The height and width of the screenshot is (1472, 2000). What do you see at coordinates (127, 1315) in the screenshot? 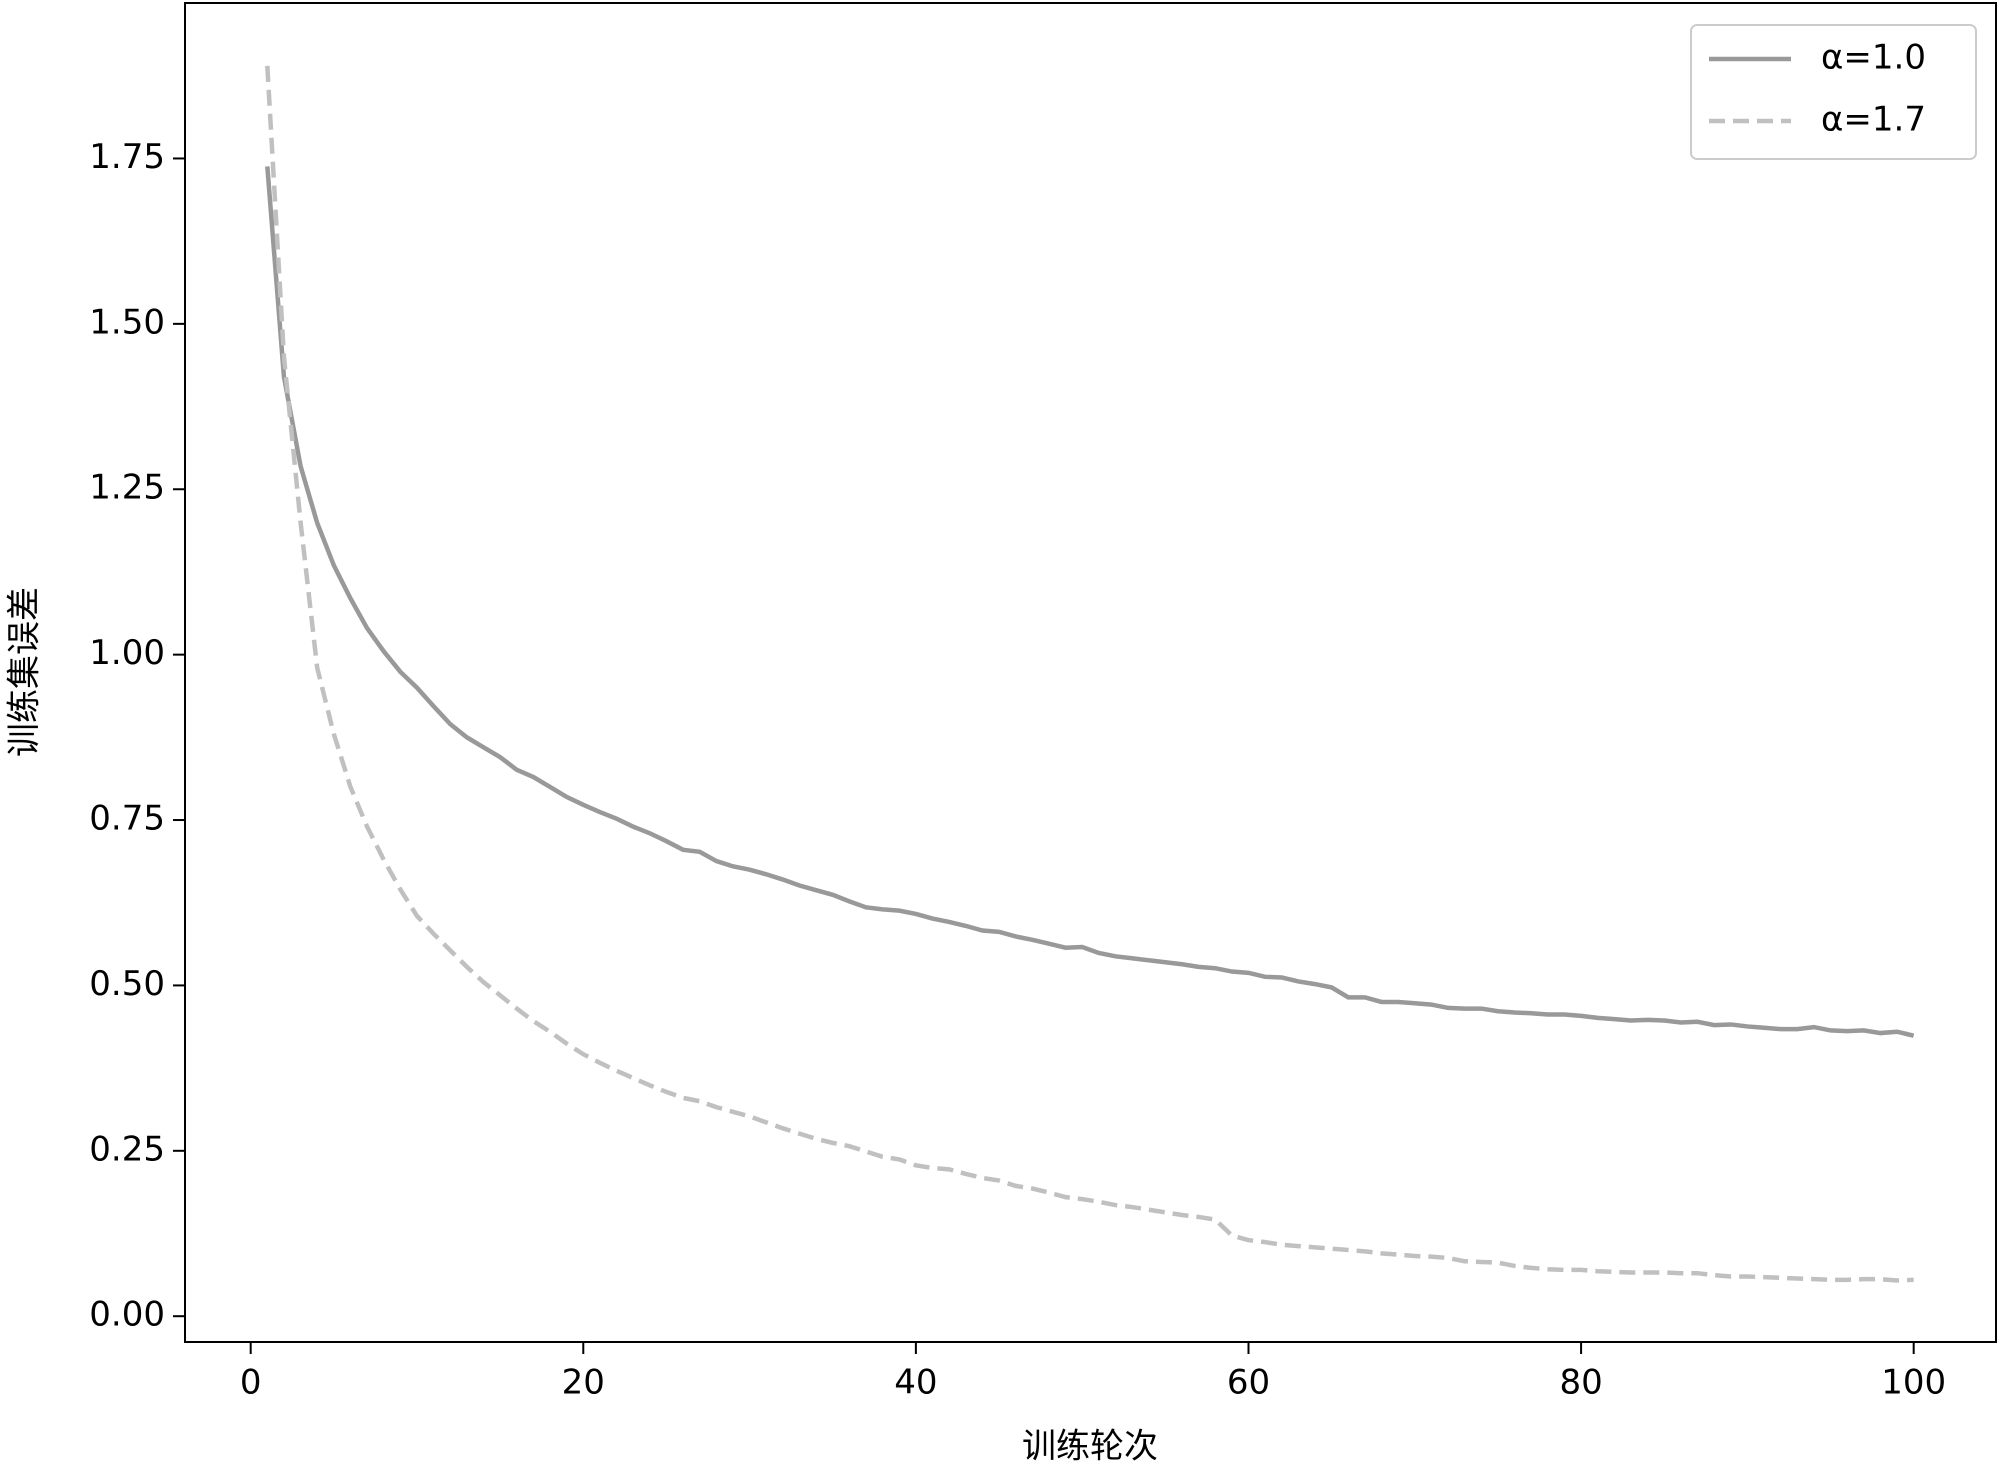
I see `y-tick-label: 0.00` at bounding box center [127, 1315].